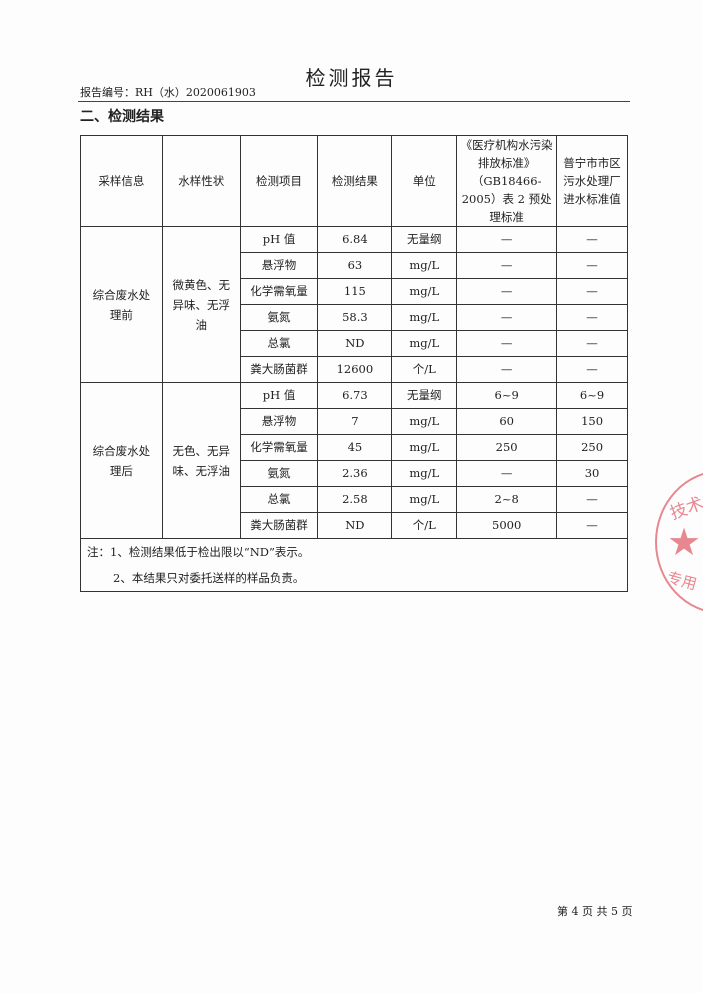 The height and width of the screenshot is (993, 703). I want to click on test-result-cell: 12600, so click(355, 369).